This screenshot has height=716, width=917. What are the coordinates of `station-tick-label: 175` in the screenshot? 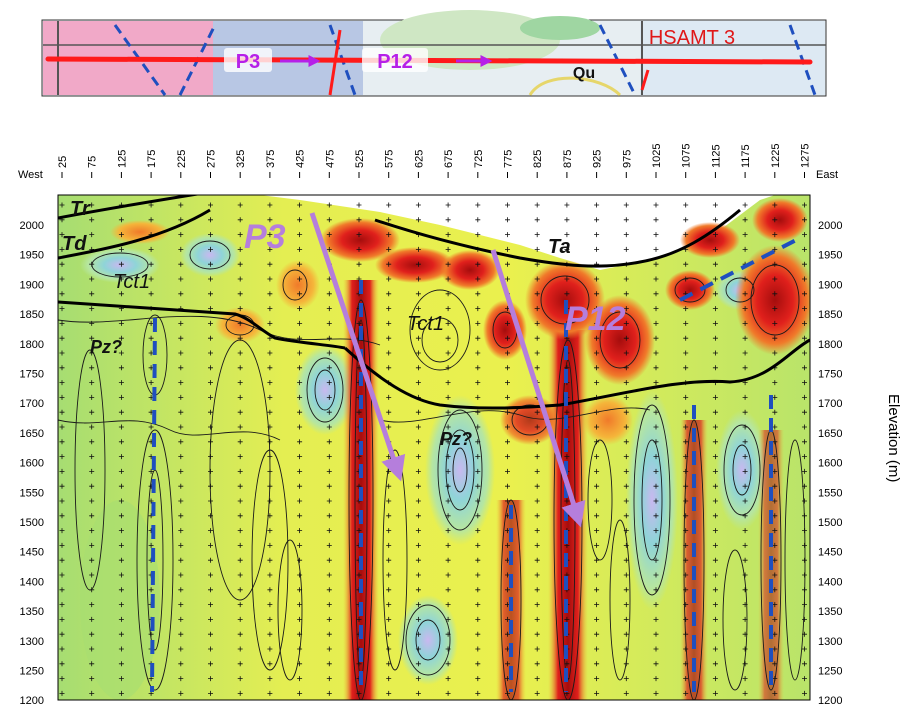 It's located at (152, 159).